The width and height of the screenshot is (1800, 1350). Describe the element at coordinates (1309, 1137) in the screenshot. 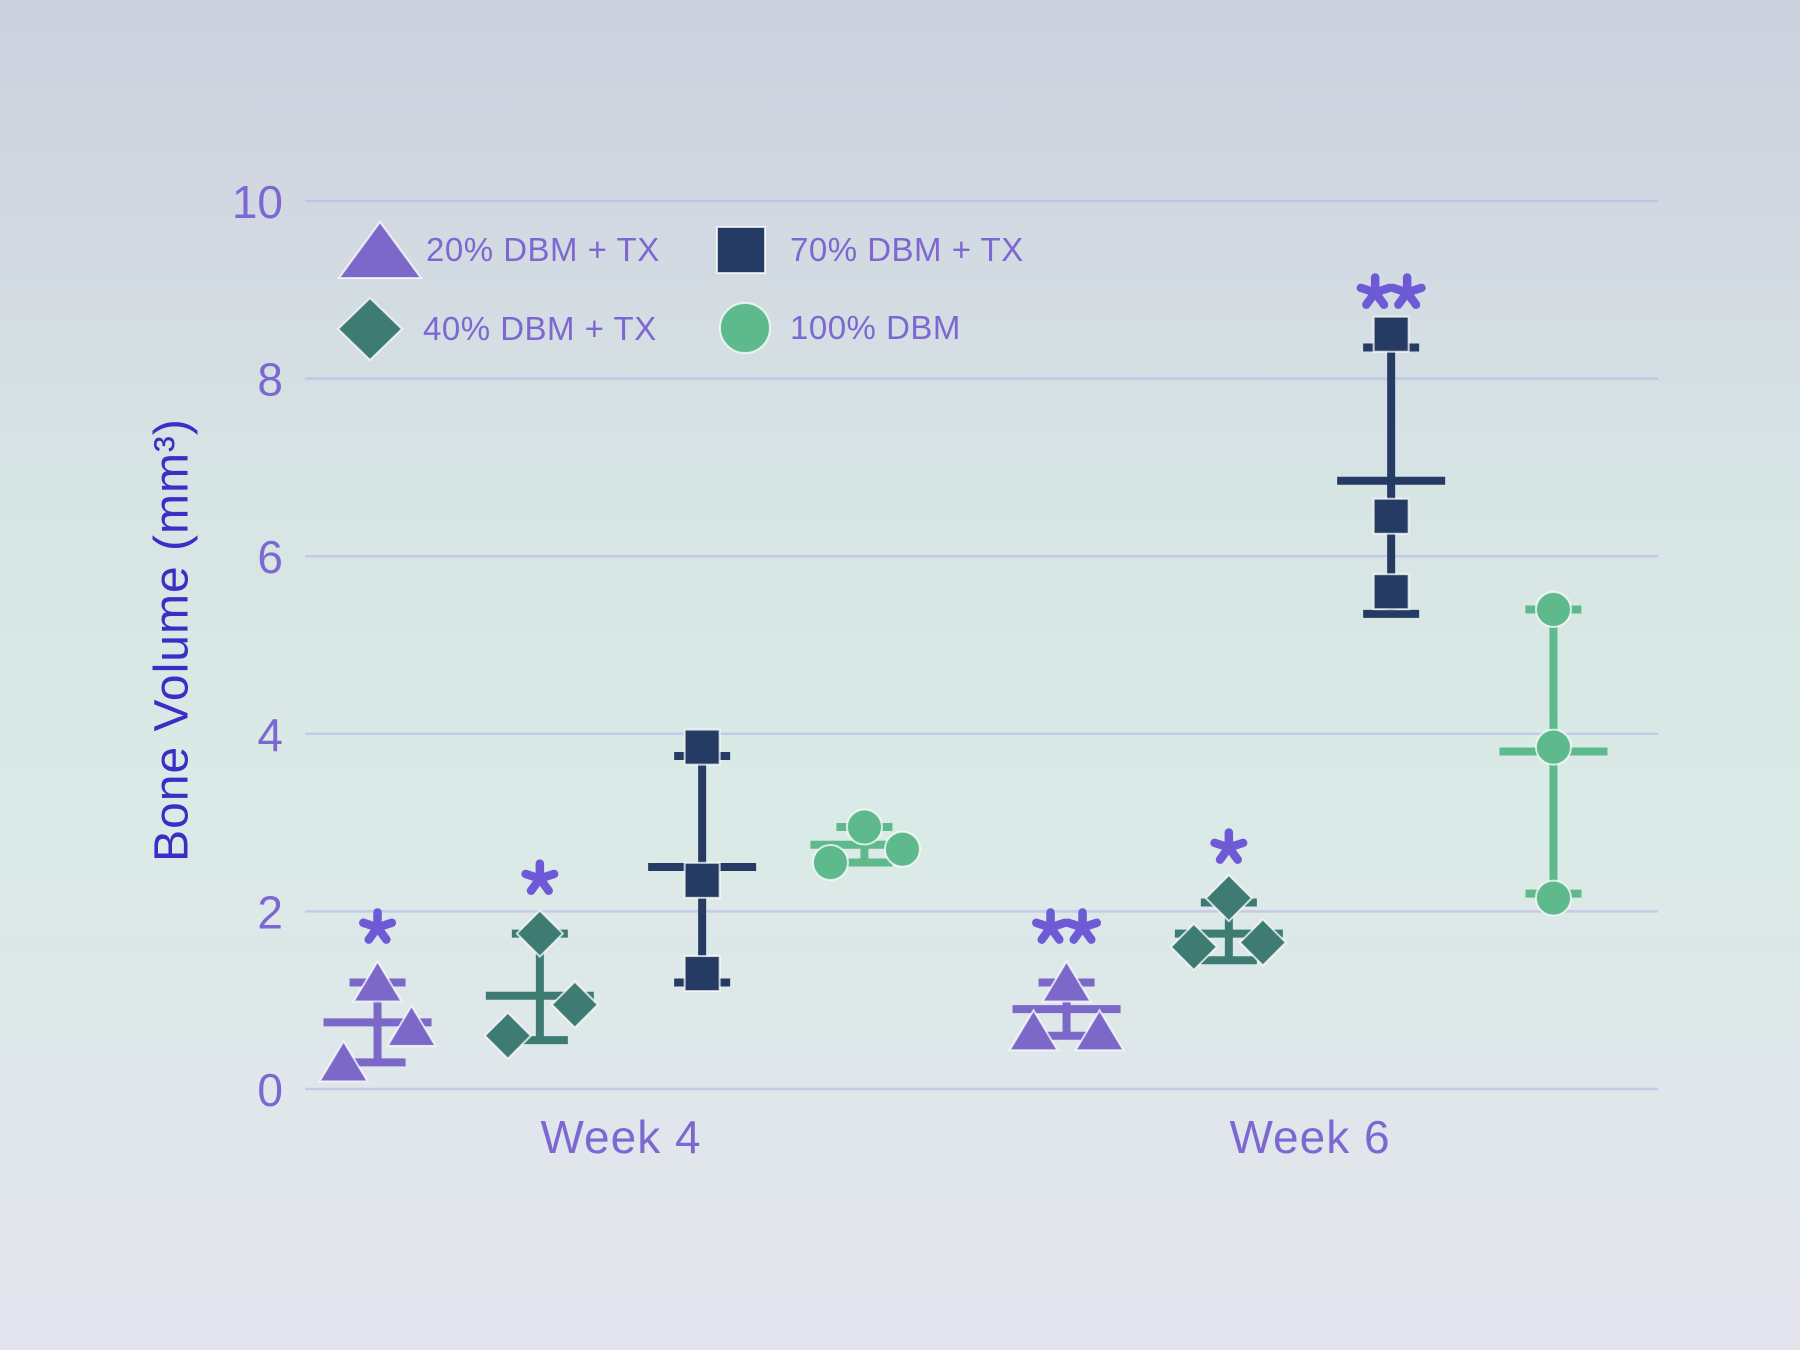

I see `x-category-label: Week 6` at that location.